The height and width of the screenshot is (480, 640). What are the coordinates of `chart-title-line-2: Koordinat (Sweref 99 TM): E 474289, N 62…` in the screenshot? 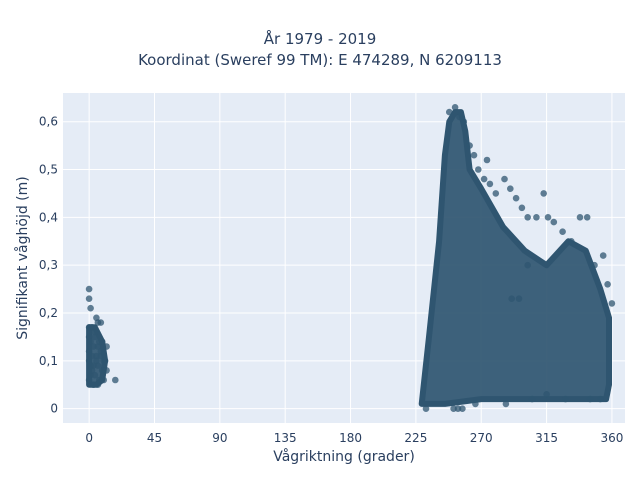 It's located at (320, 60).